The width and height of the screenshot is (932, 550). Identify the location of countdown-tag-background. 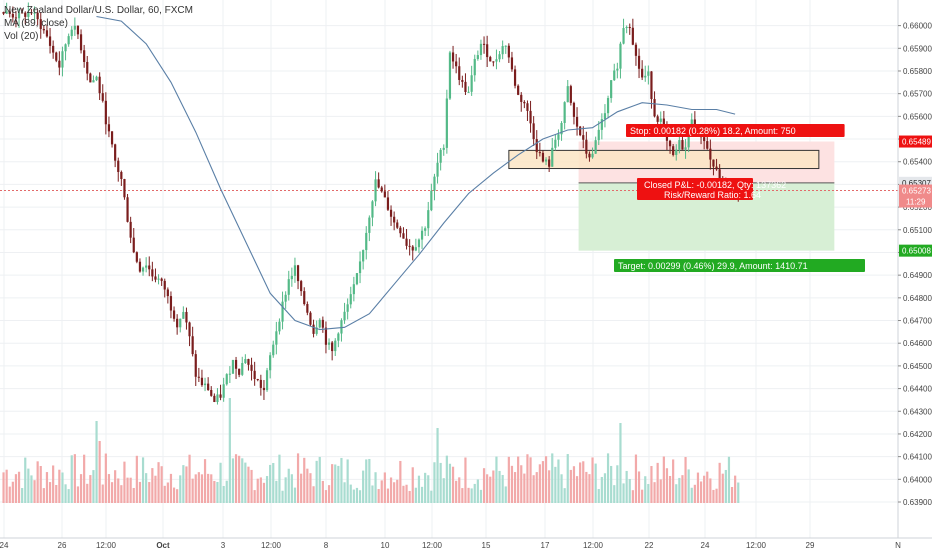
(915, 201).